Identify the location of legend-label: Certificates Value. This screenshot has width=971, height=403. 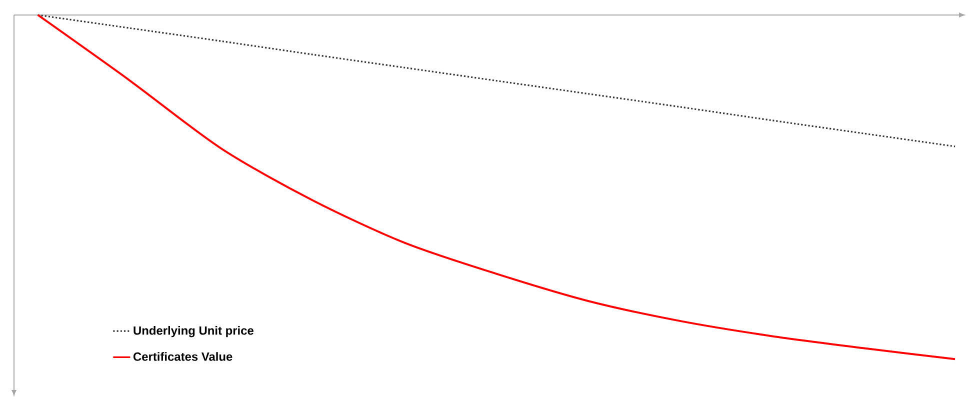
(182, 356).